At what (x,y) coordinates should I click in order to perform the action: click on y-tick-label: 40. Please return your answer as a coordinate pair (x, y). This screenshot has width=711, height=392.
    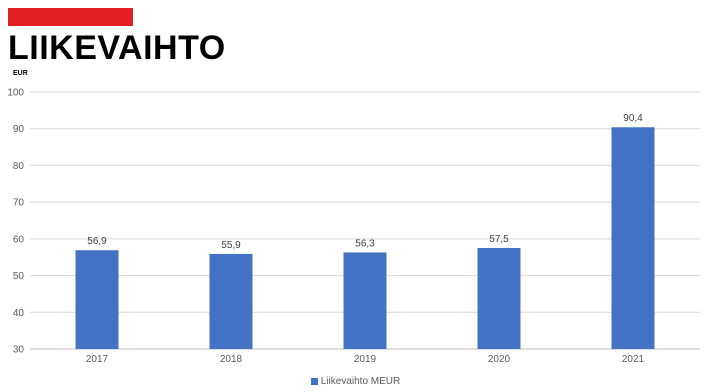
    Looking at the image, I should click on (19, 313).